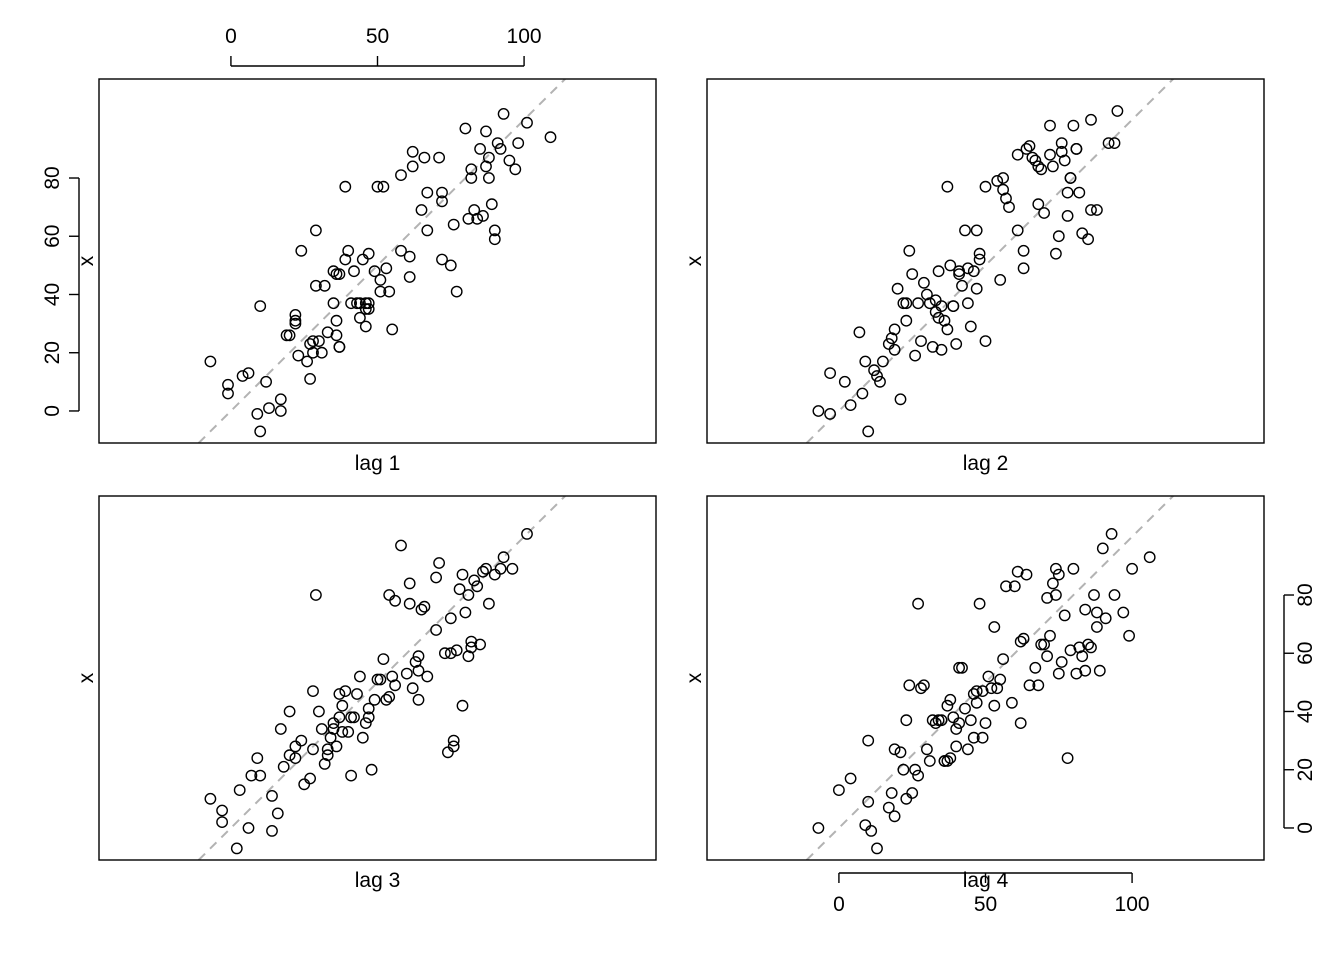 The width and height of the screenshot is (1344, 960). I want to click on x-axis-label: lag 1, so click(378, 463).